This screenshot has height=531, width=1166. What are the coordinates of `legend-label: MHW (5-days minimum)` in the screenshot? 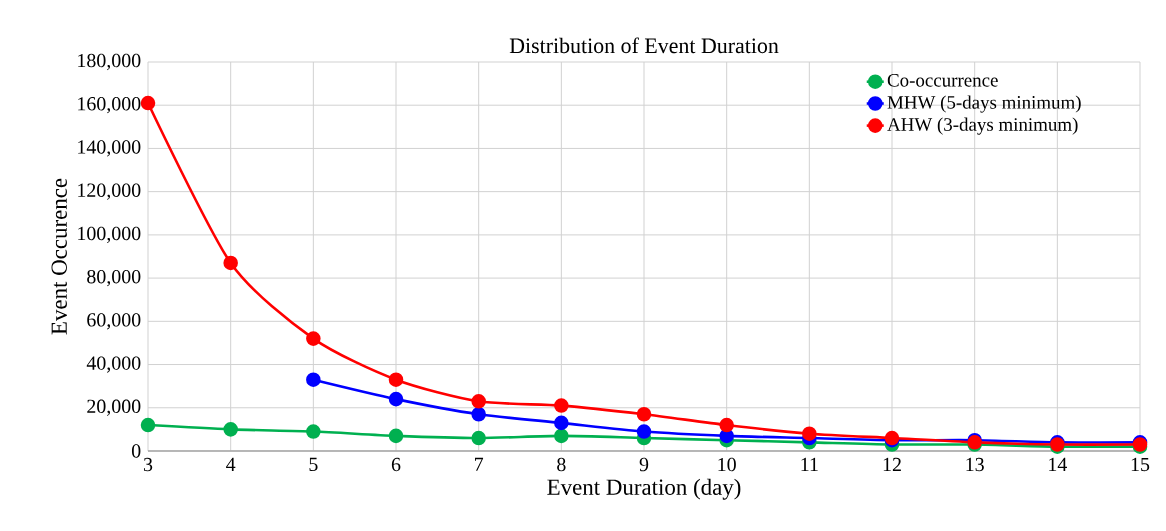 It's located at (984, 104).